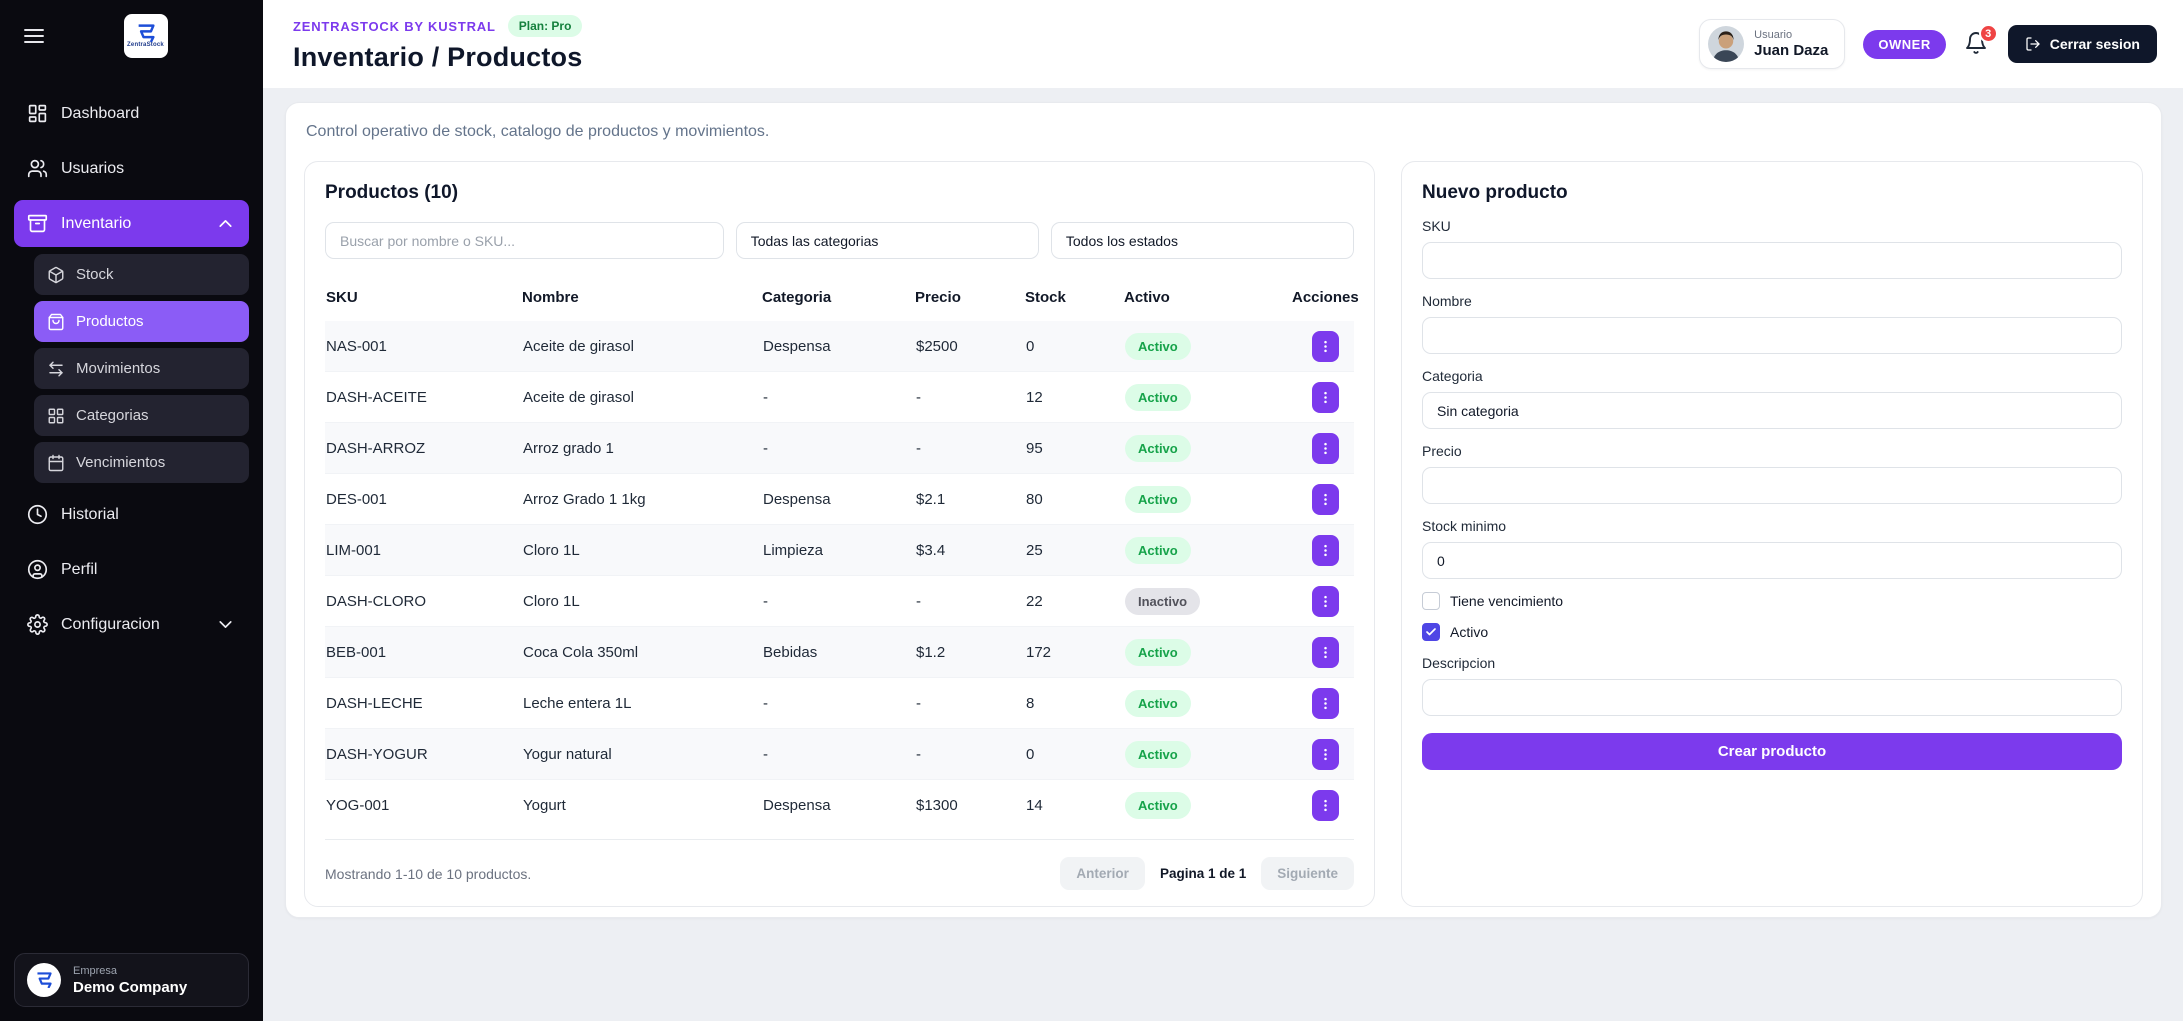  What do you see at coordinates (797, 297) in the screenshot?
I see `column-header-categoria: Categoria` at bounding box center [797, 297].